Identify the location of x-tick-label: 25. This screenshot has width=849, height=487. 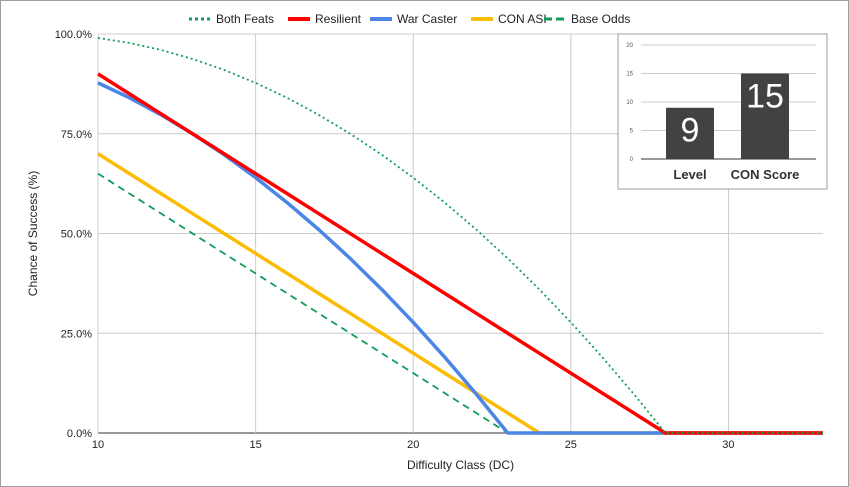
(571, 445).